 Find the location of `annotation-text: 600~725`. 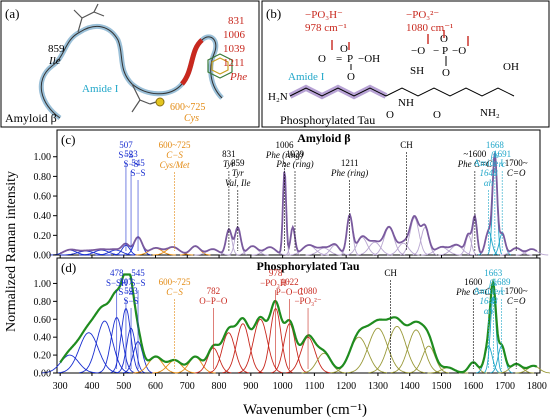

annotation-text: 600~725 is located at coordinates (175, 145).